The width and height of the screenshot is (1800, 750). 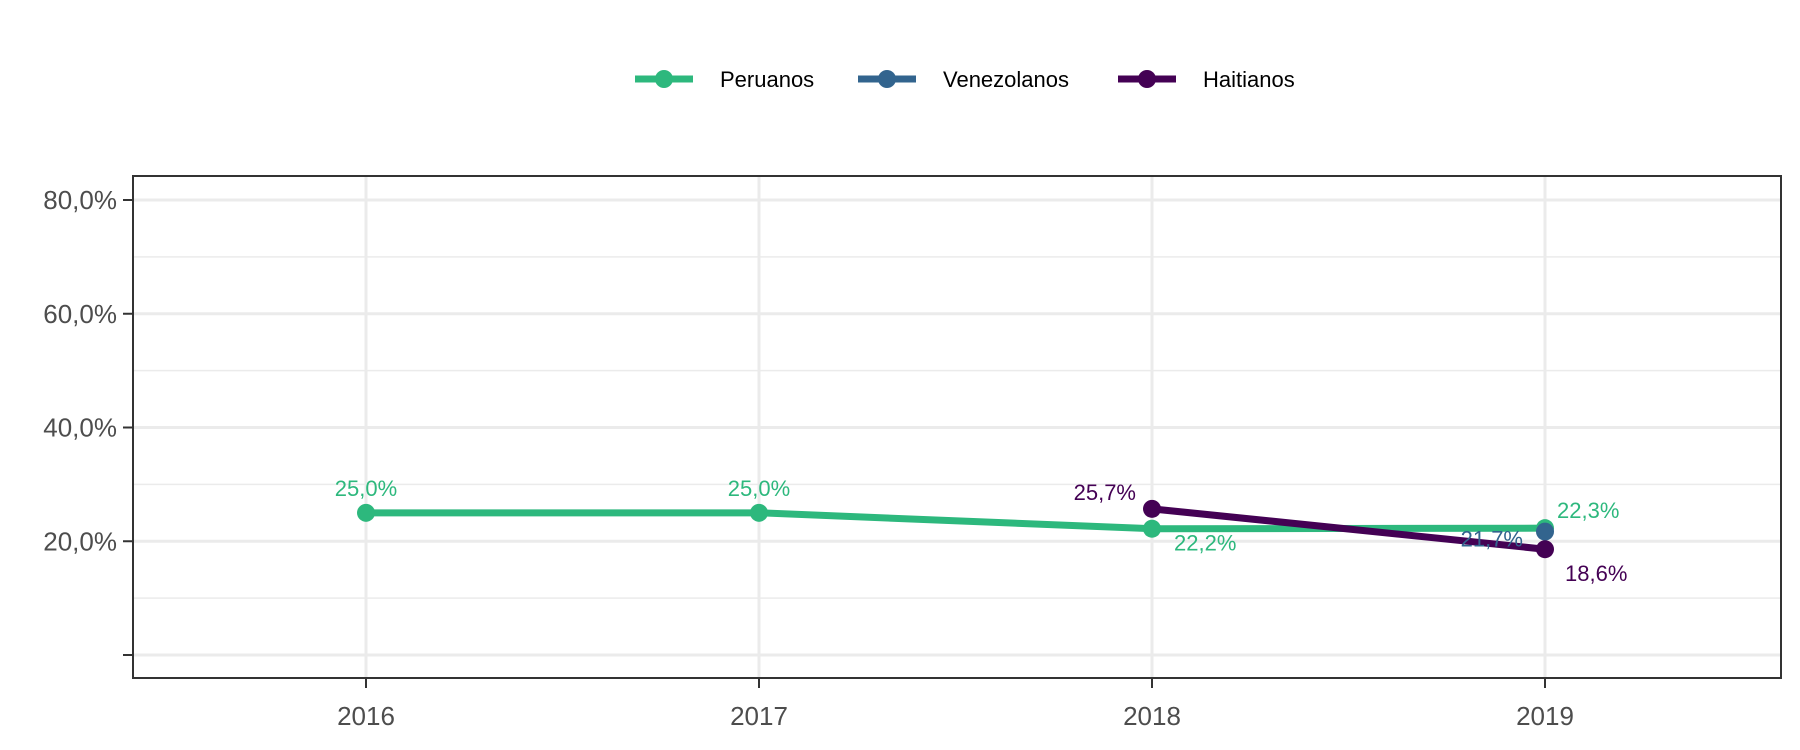 I want to click on data-labels: 25,0% 25,0% 22,2% 22,3% 21,7% 25,7% 18,6%, so click(x=981, y=531).